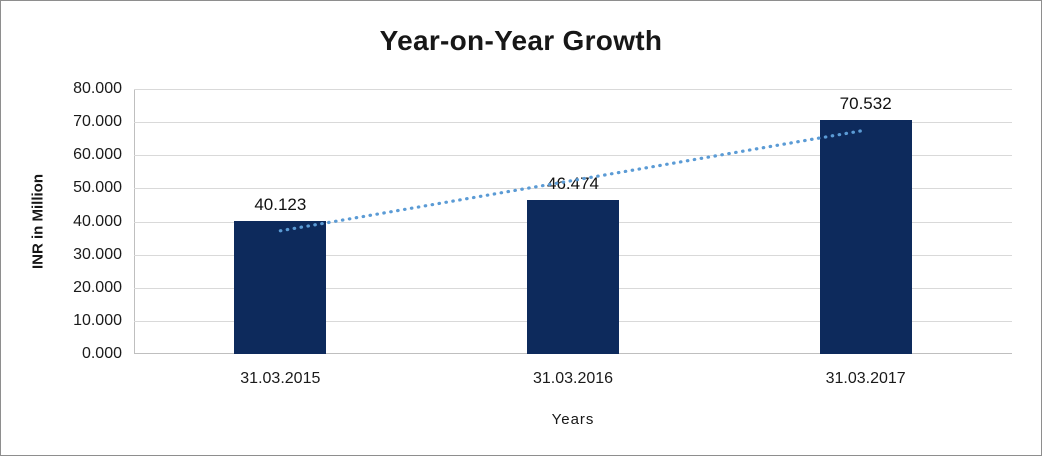 The width and height of the screenshot is (1042, 456). What do you see at coordinates (101, 353) in the screenshot?
I see `y-tick-label: 0.000` at bounding box center [101, 353].